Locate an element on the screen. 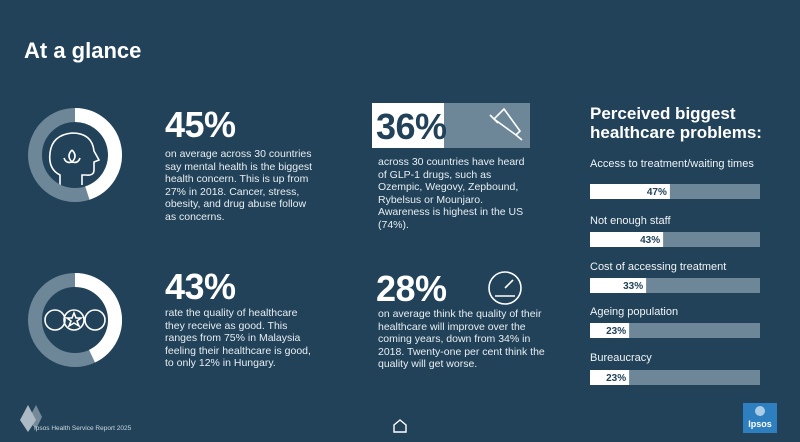 This screenshot has height=442, width=800. brand-icon is located at coordinates (31, 418).